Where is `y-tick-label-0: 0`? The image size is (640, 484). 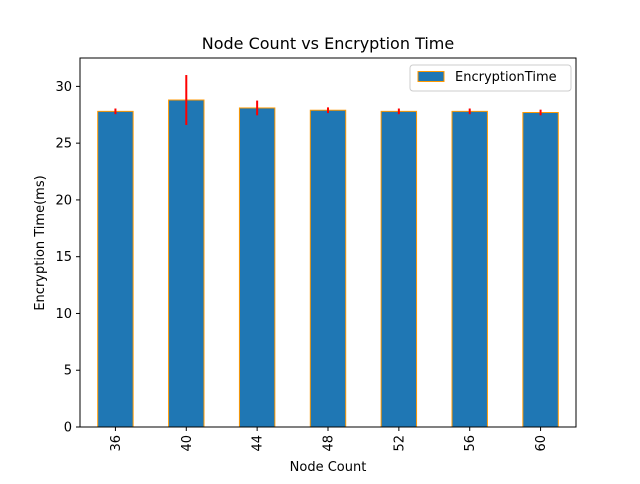 y-tick-label-0: 0 is located at coordinates (68, 428).